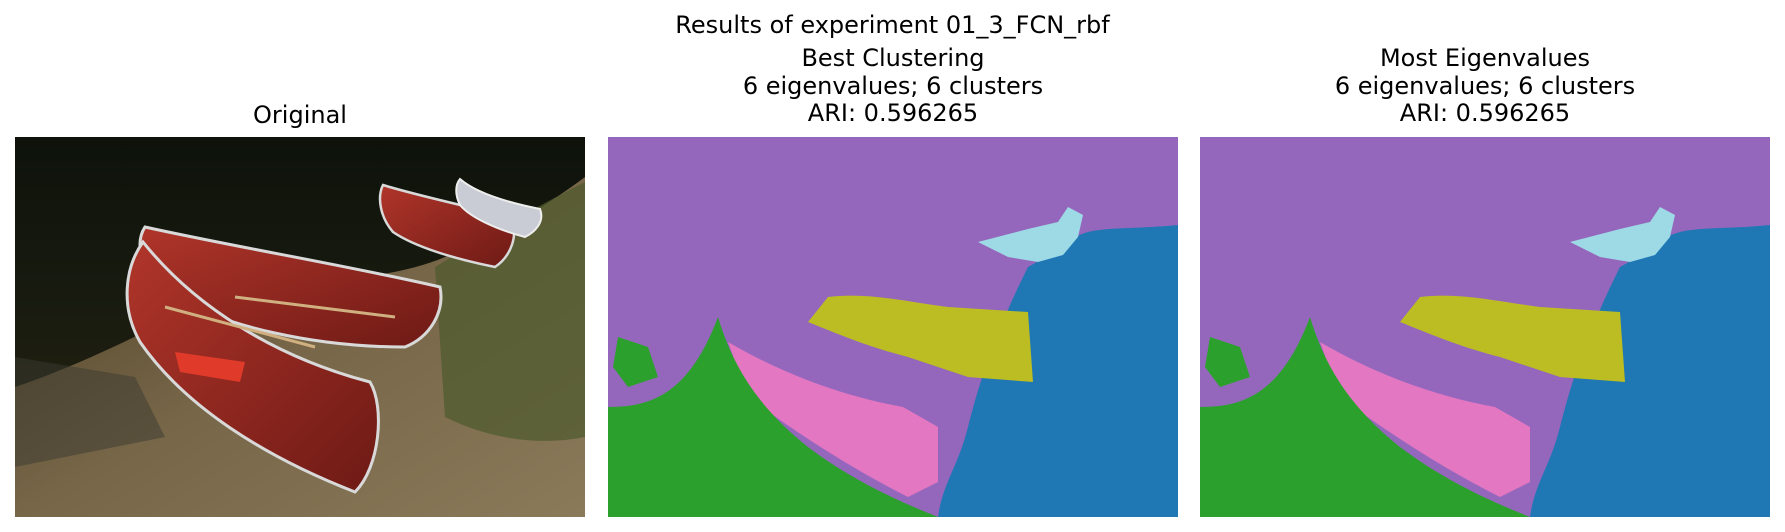 This screenshot has height=532, width=1785. What do you see at coordinates (1485, 58) in the screenshot?
I see `panel-title-line: Most Eigenvalues` at bounding box center [1485, 58].